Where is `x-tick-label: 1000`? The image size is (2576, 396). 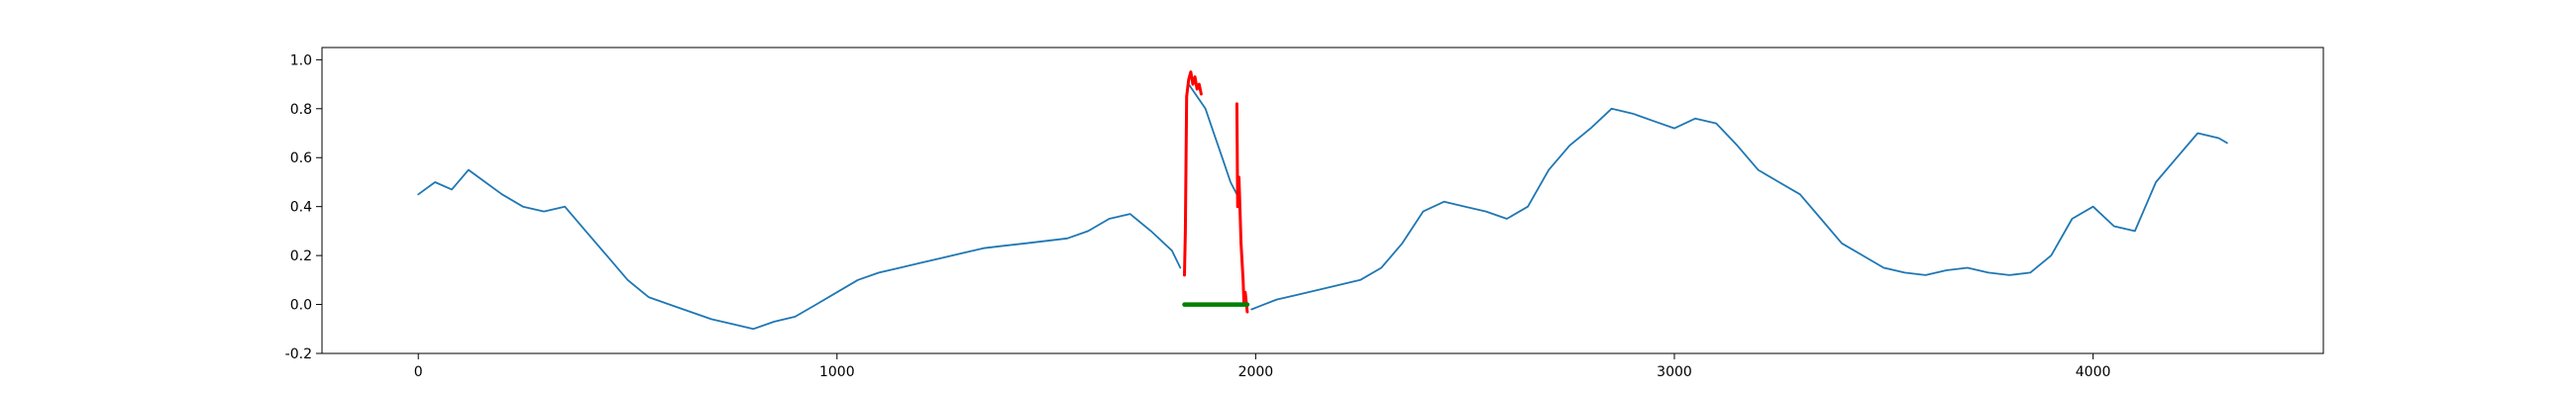
x-tick-label: 1000 is located at coordinates (837, 372).